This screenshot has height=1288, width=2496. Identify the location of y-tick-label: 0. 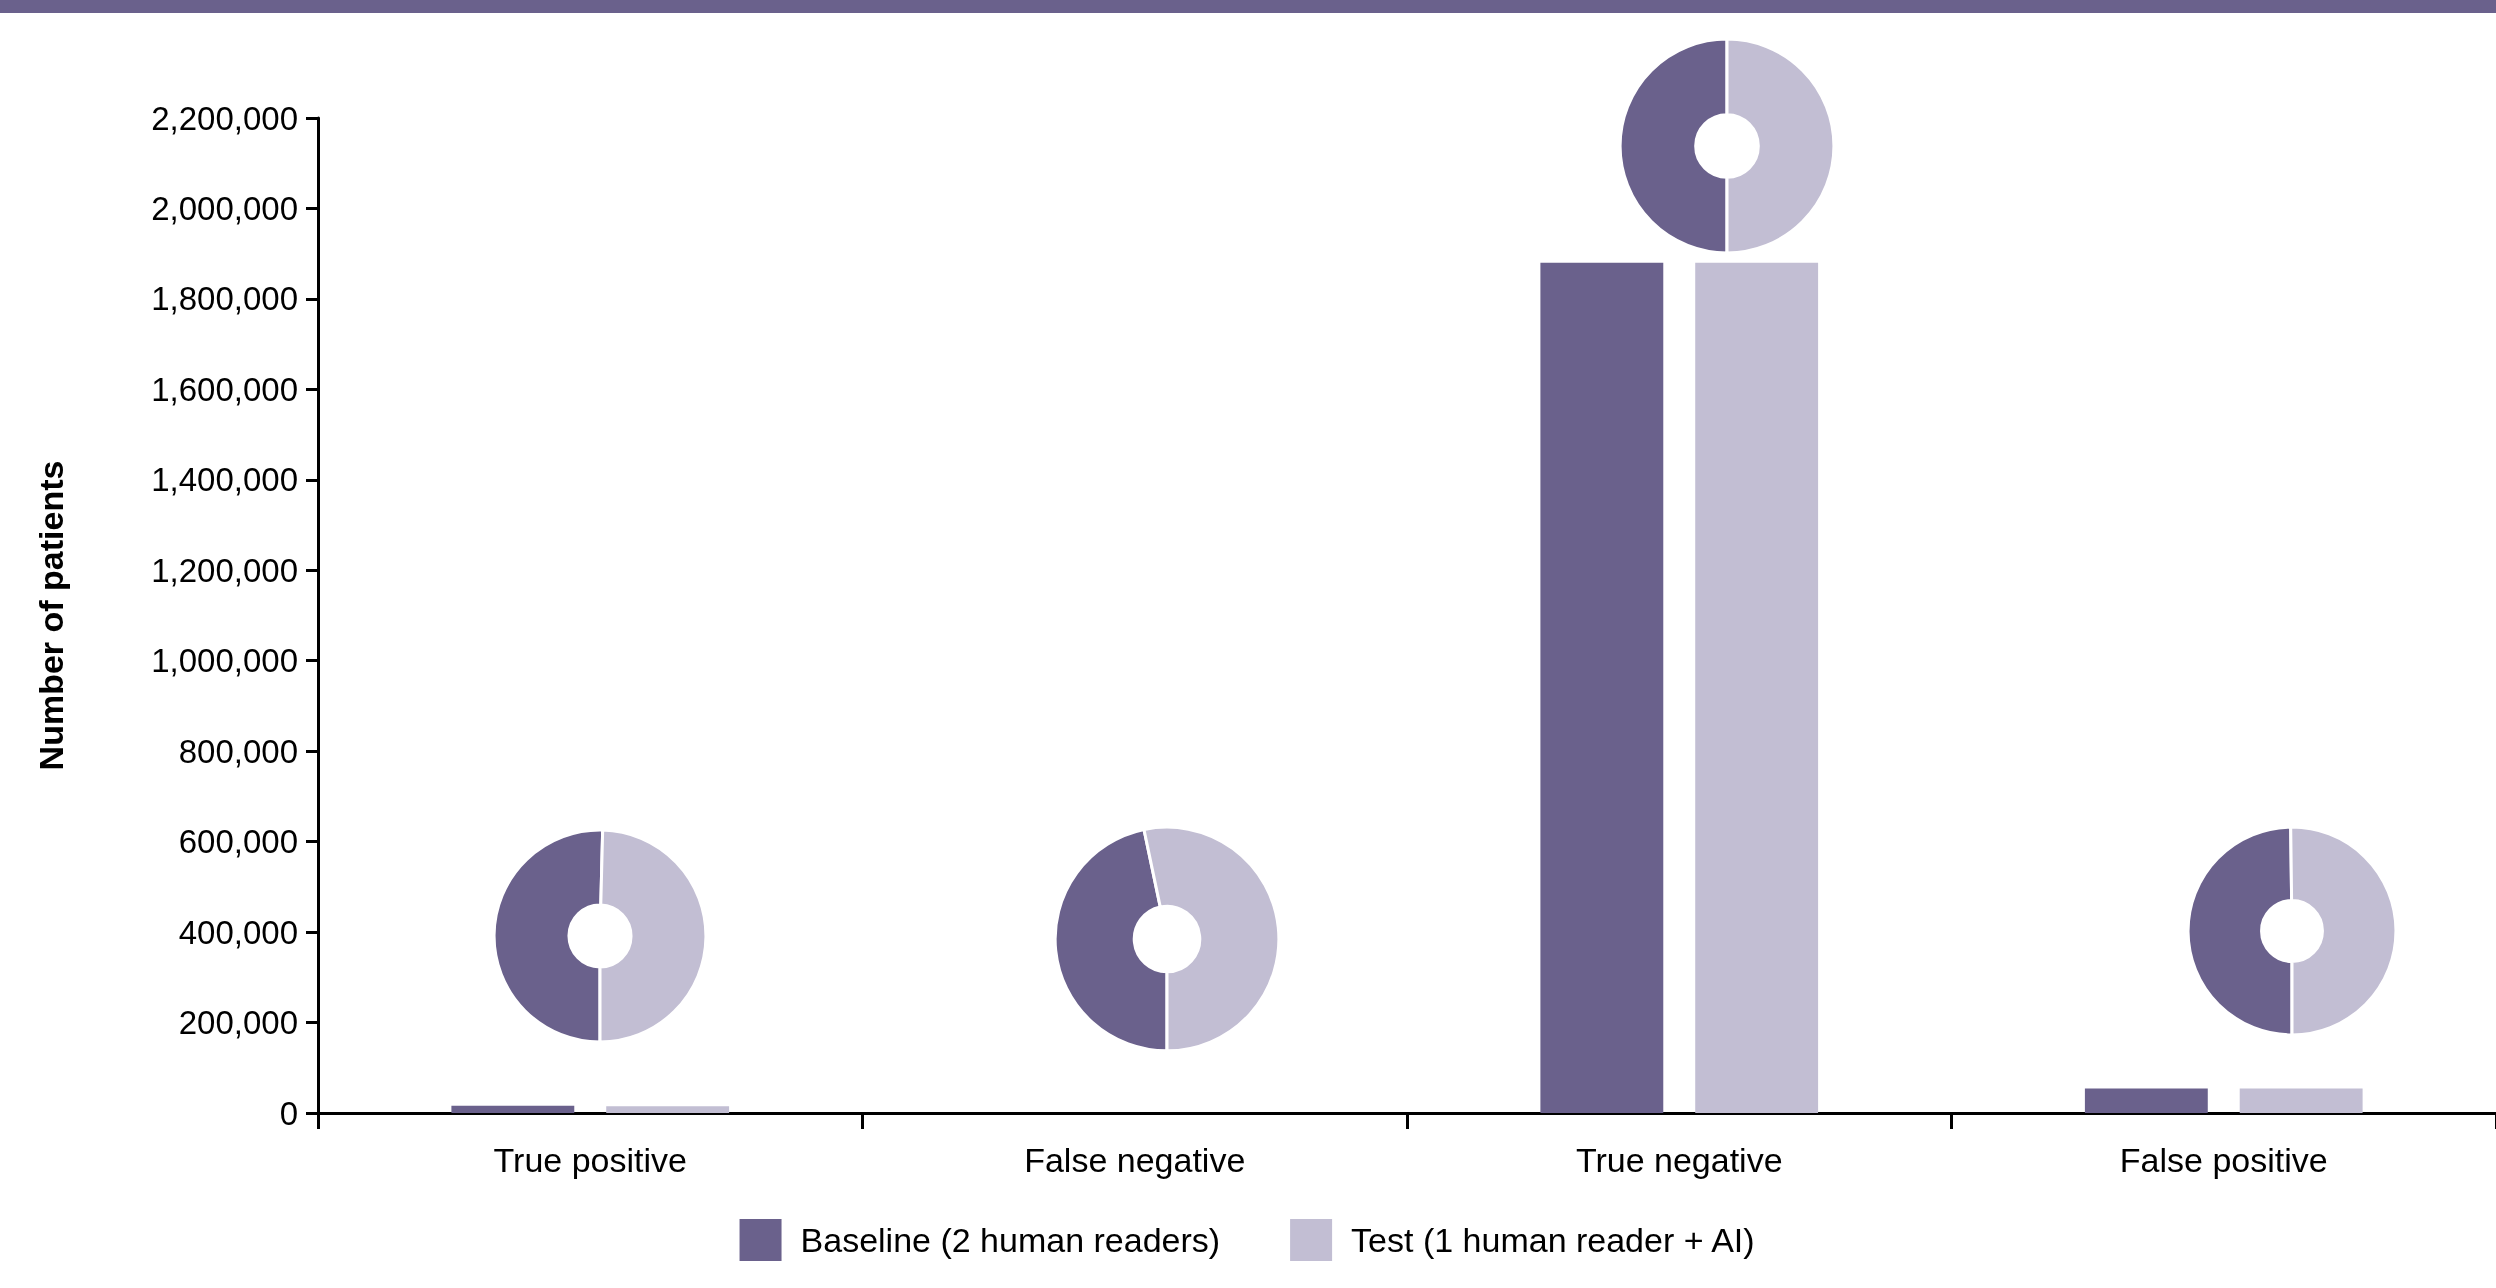
(288, 1113).